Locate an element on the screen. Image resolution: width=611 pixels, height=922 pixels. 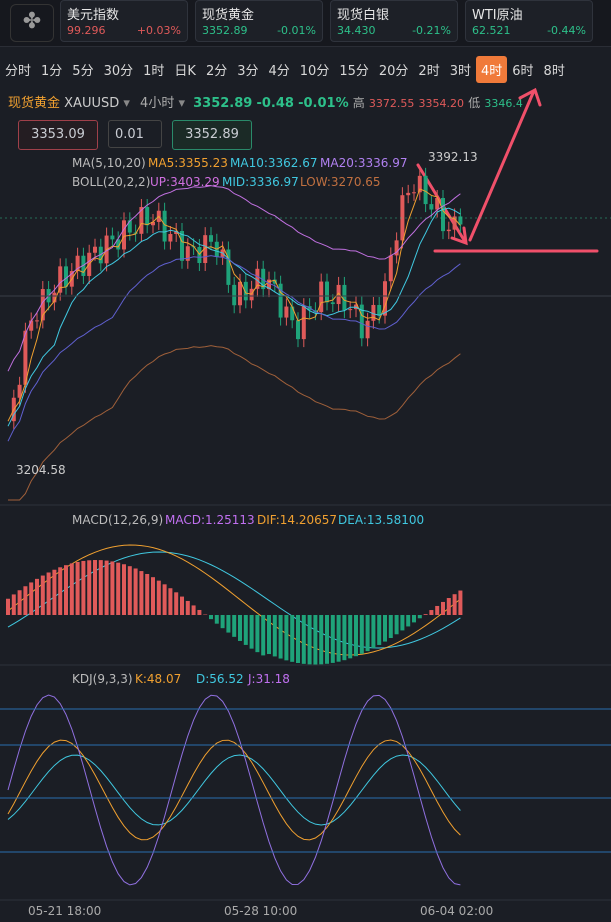
x-label: 05-28 10:00 is located at coordinates (260, 911).